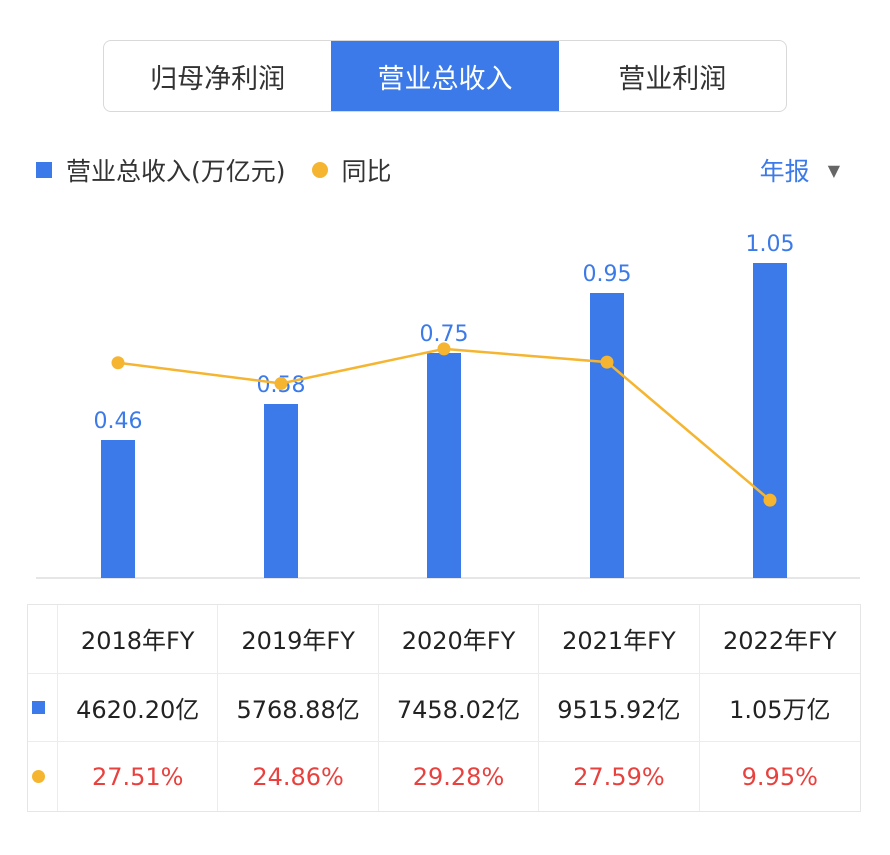 The height and width of the screenshot is (855, 890). I want to click on yoy-cell: 29.28%, so click(459, 776).